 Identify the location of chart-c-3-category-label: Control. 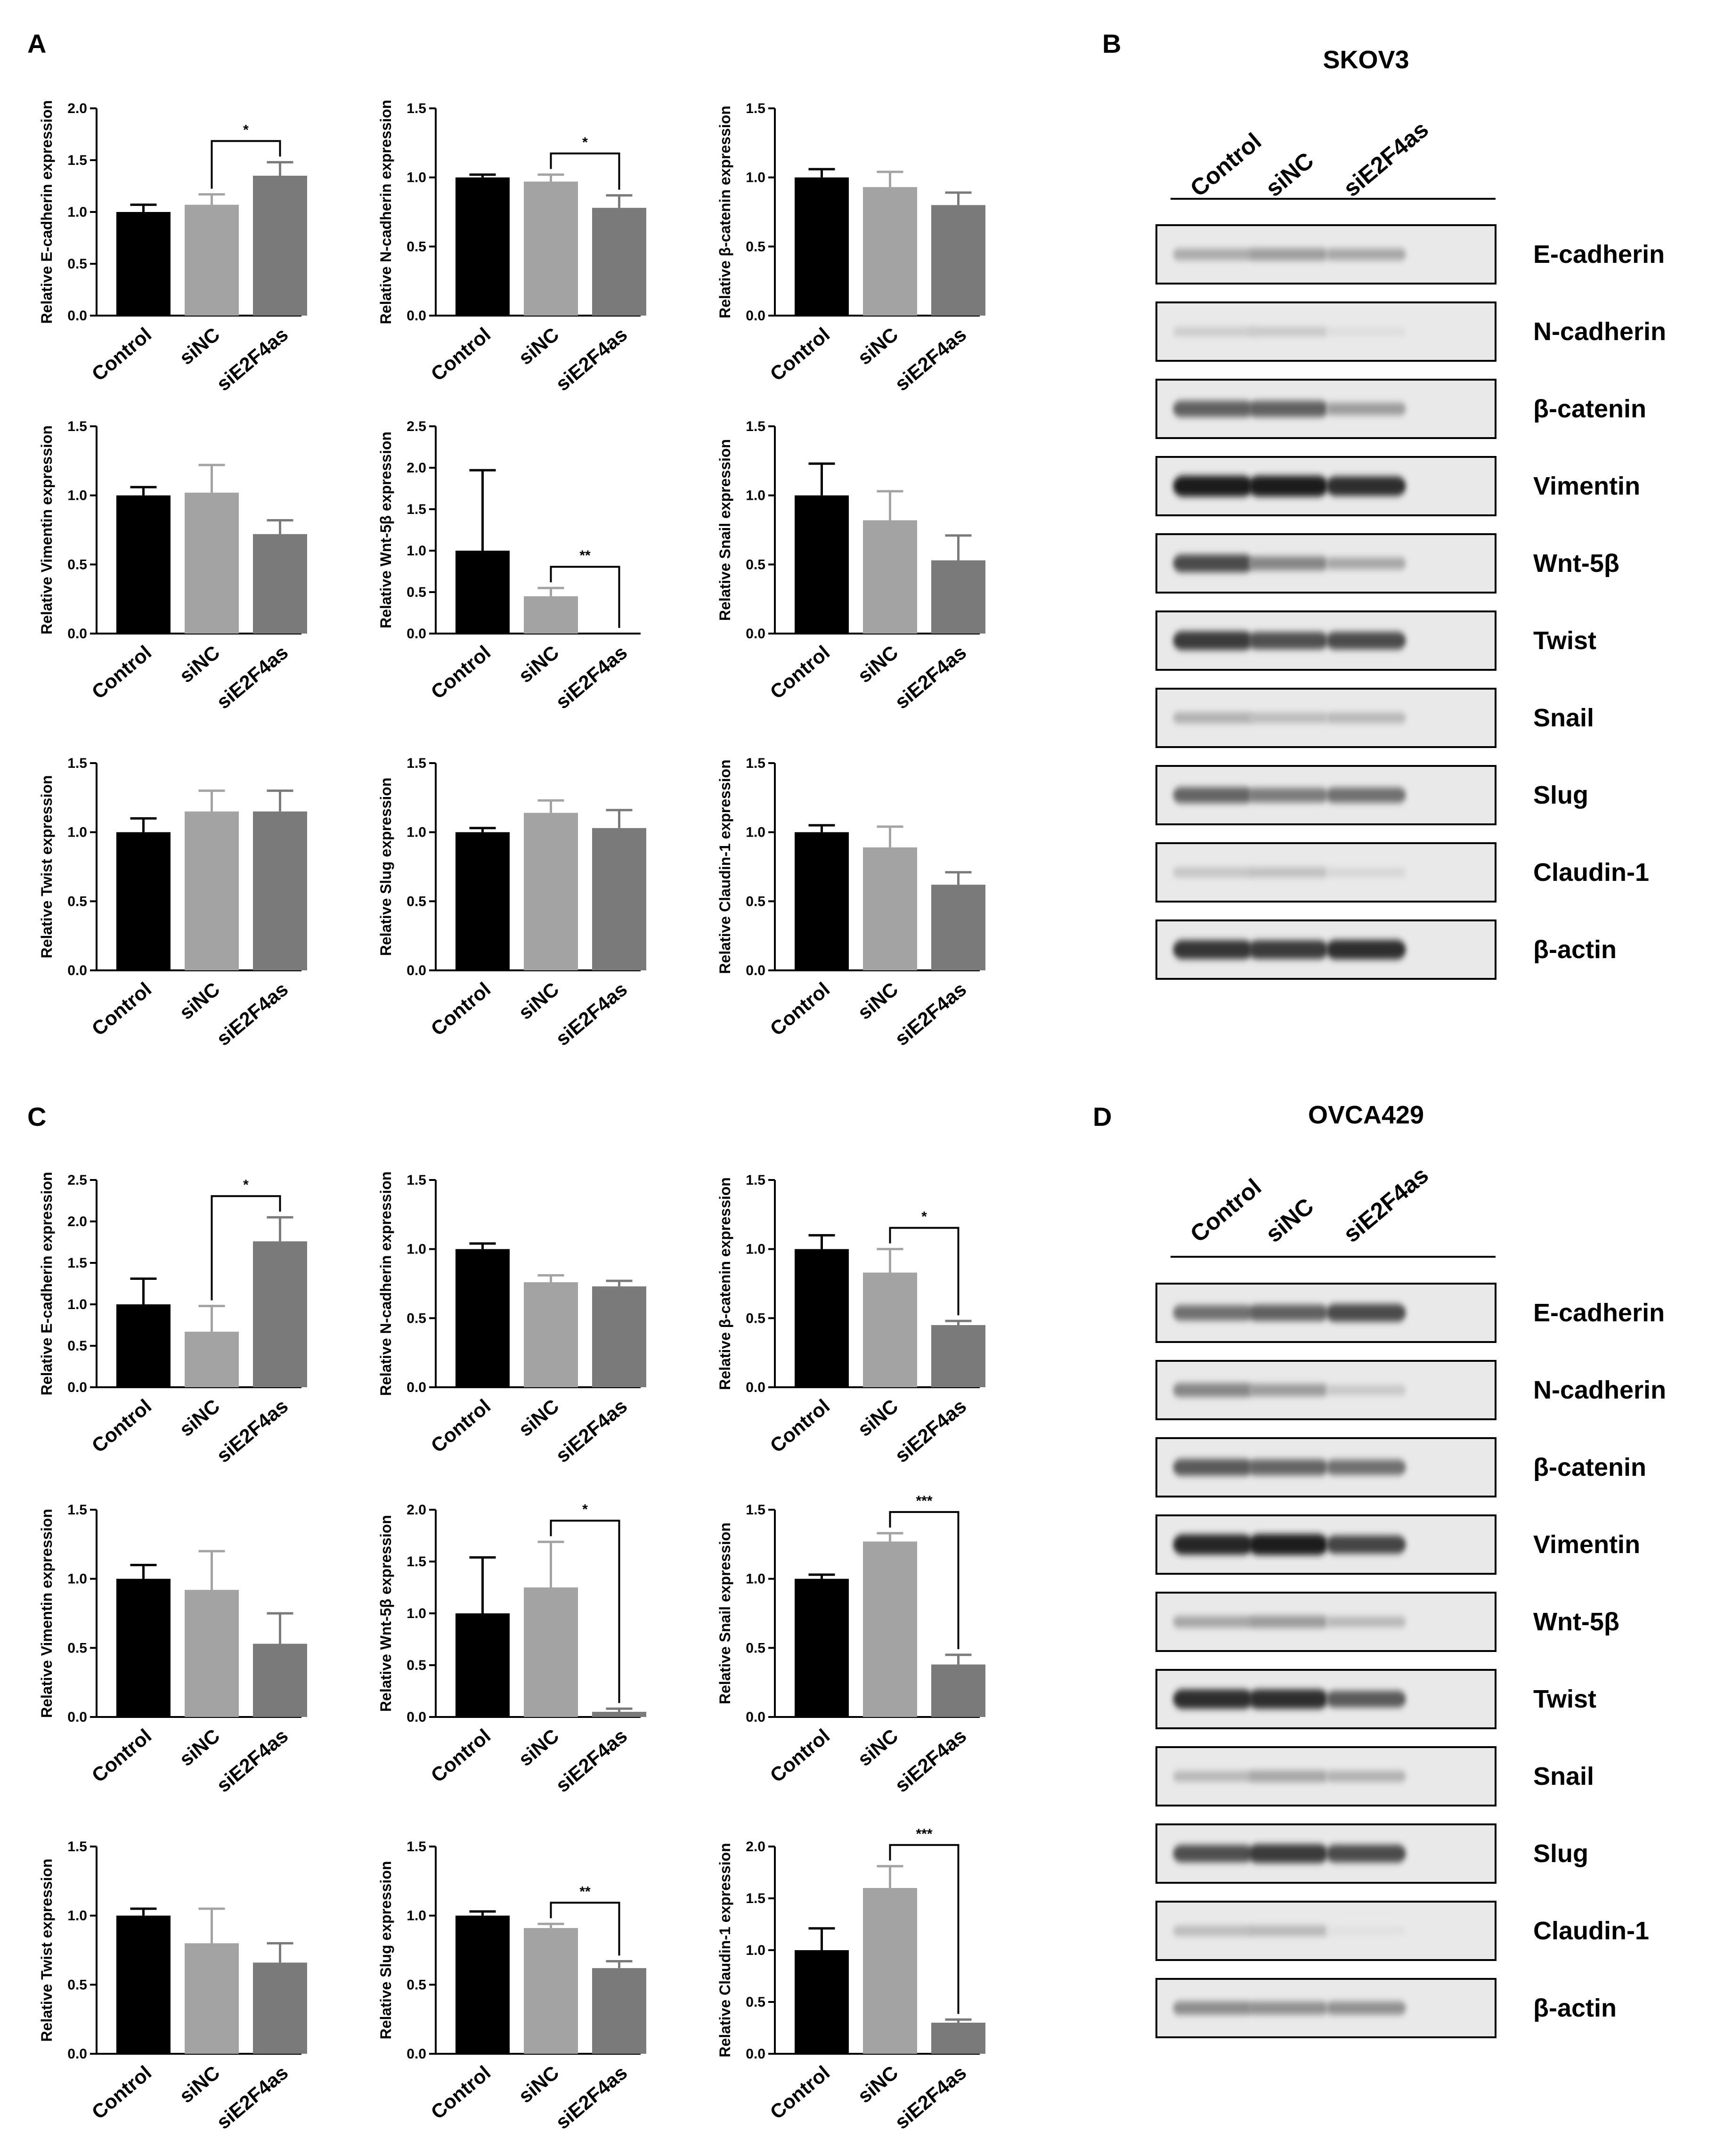
(800, 1426).